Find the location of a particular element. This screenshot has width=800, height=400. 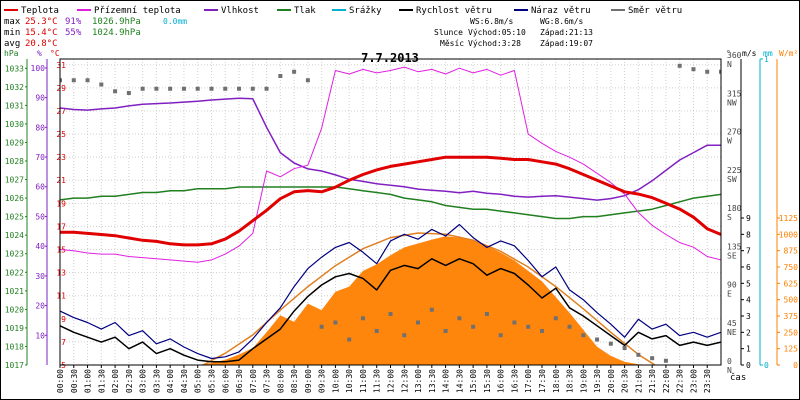

x-tick-label: 05:00 is located at coordinates (198, 381).